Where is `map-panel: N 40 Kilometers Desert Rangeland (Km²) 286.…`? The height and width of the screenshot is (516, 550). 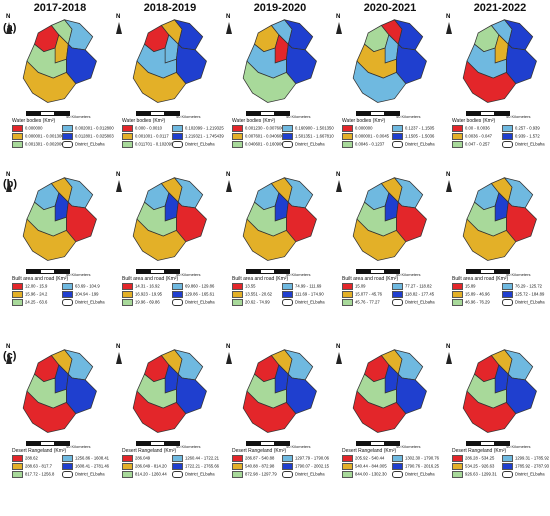
map-panel: N 40 Kilometers Desert Rangeland (Km²) 286.… is located at coordinates (277, 424).